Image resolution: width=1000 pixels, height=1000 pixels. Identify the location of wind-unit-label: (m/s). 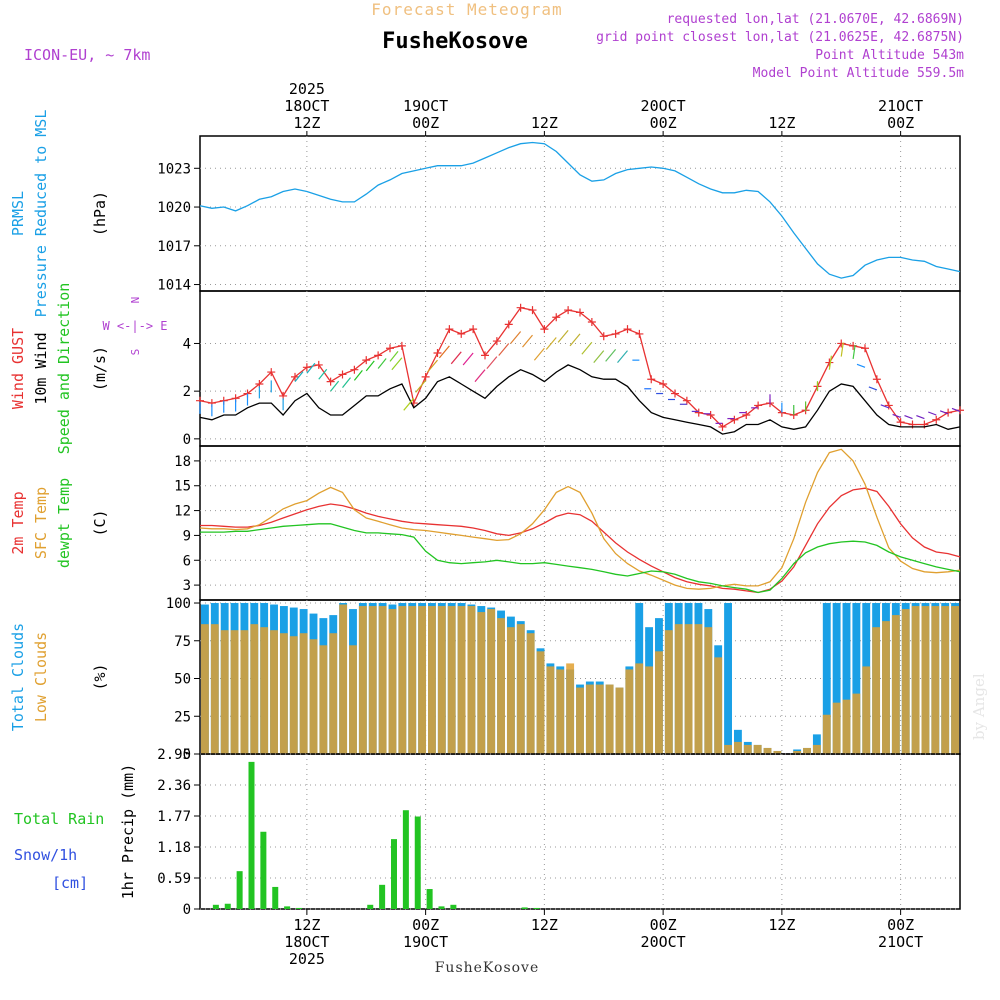
(100, 368).